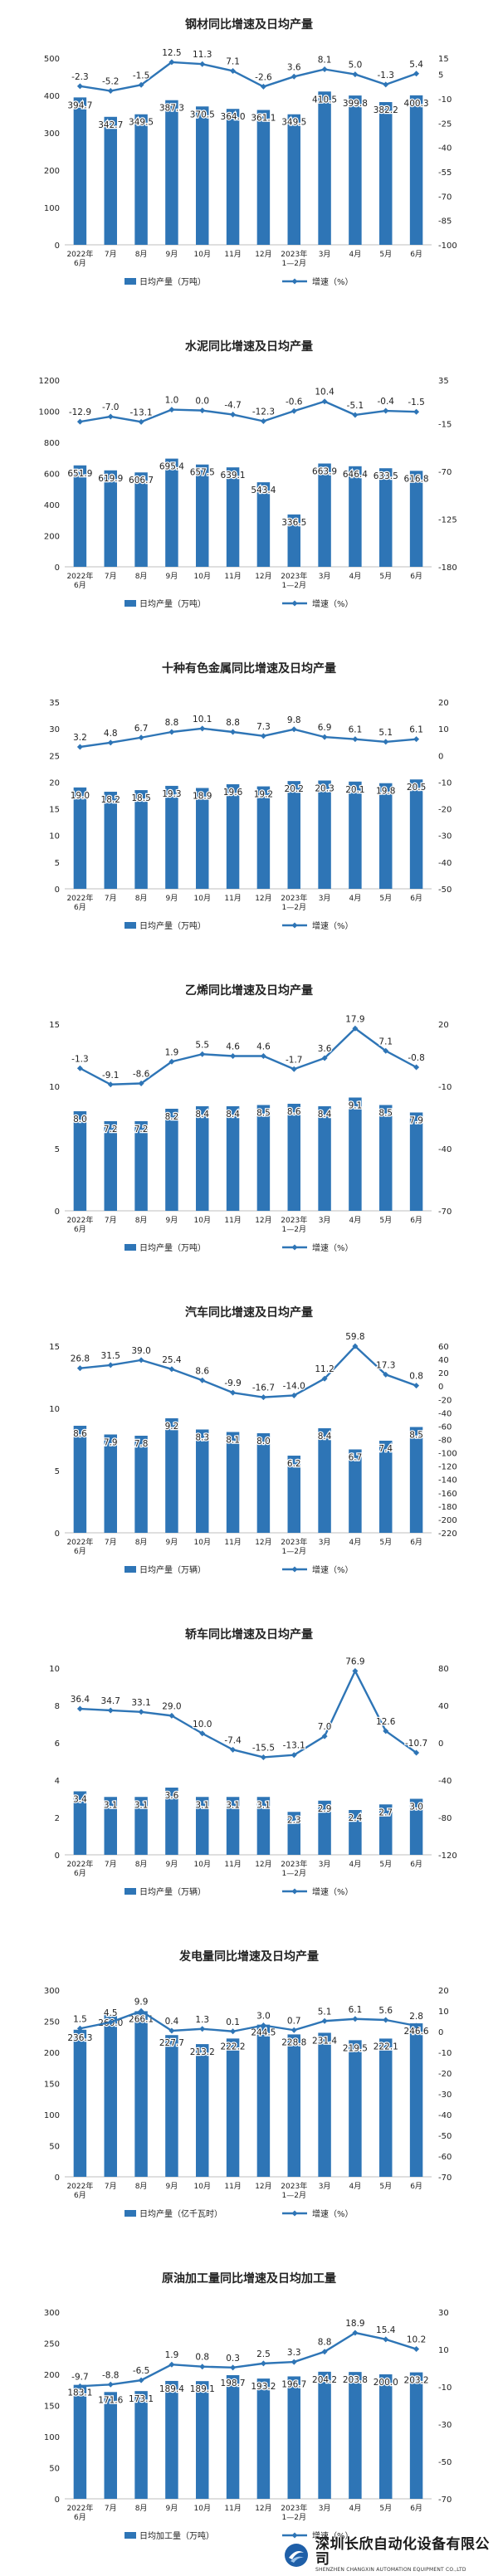 This screenshot has width=498, height=2576. Describe the element at coordinates (294, 2384) in the screenshot. I see `bar-value-label: 196.7` at that location.